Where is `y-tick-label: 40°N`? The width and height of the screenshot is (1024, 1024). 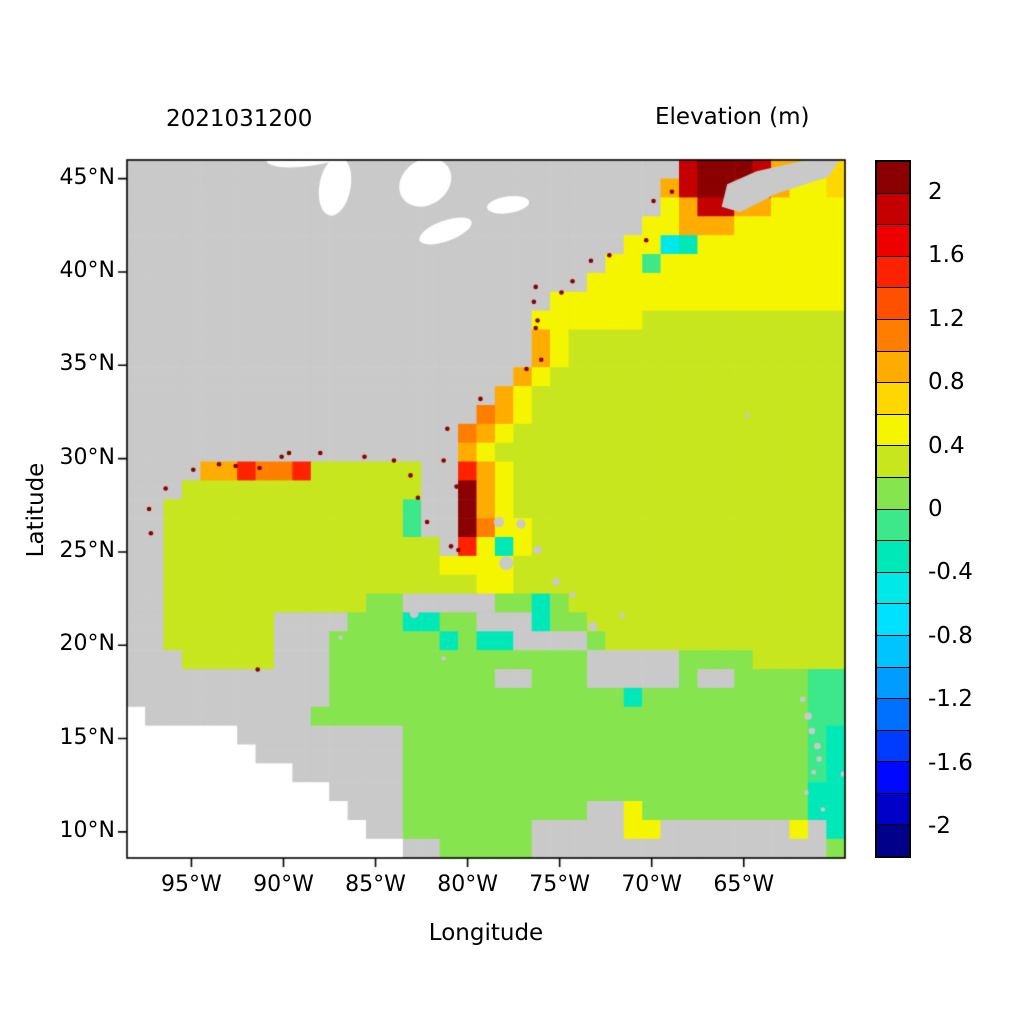 y-tick-label: 40°N is located at coordinates (87, 270).